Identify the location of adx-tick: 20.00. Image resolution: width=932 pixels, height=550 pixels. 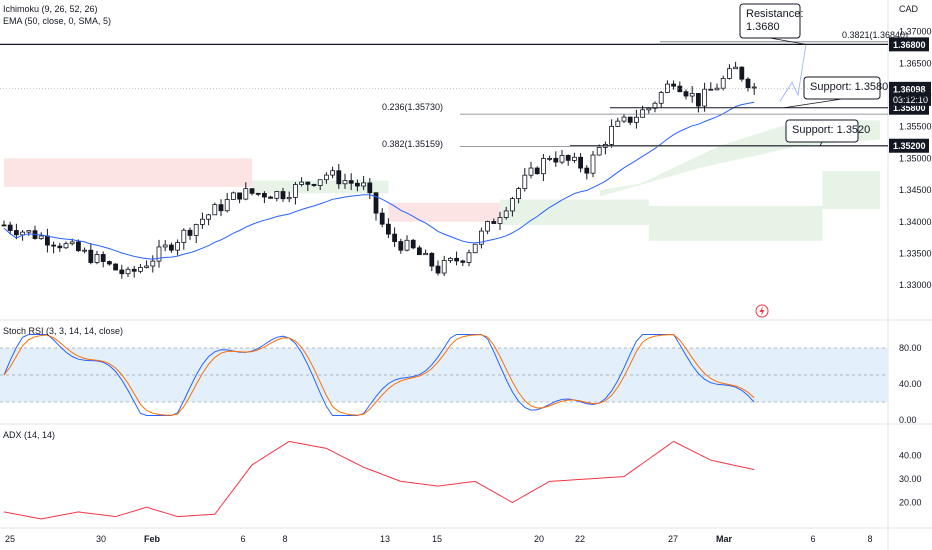
(910, 503).